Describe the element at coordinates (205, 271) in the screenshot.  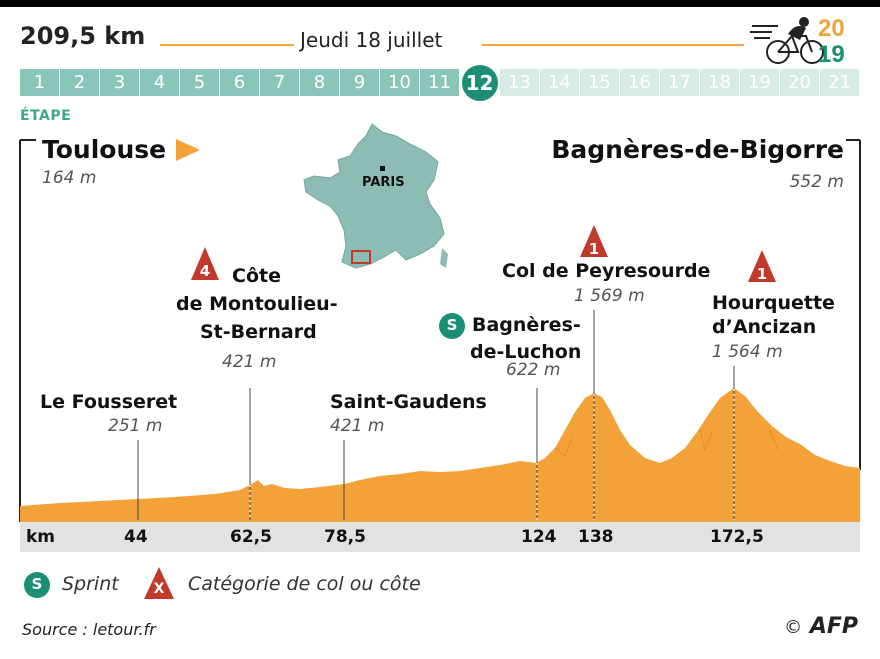
I see `climb-cat-4-label: 4` at that location.